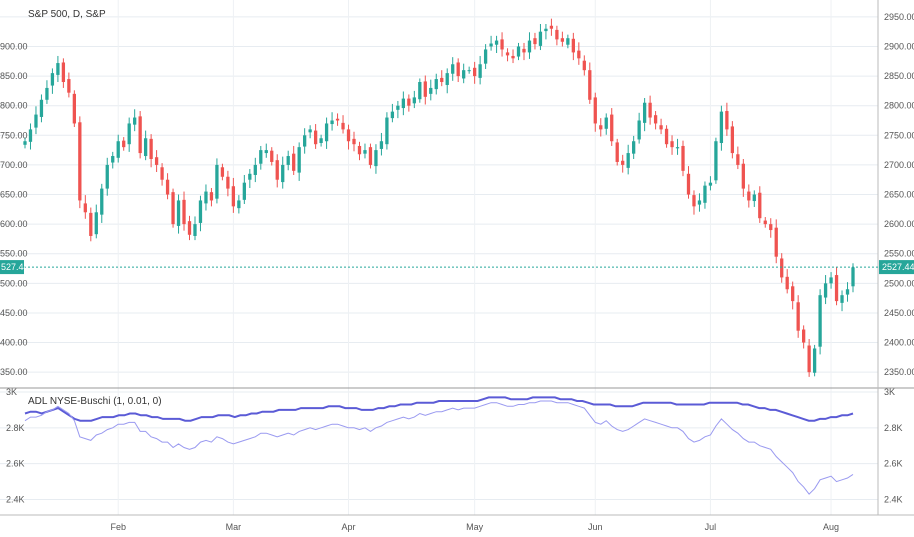 The height and width of the screenshot is (537, 914). What do you see at coordinates (899, 165) in the screenshot?
I see `price-tick-right: 2700.00` at bounding box center [899, 165].